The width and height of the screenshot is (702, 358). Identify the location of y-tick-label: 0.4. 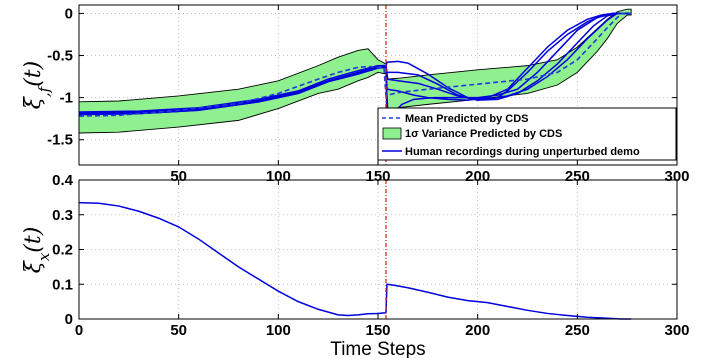
(63, 180).